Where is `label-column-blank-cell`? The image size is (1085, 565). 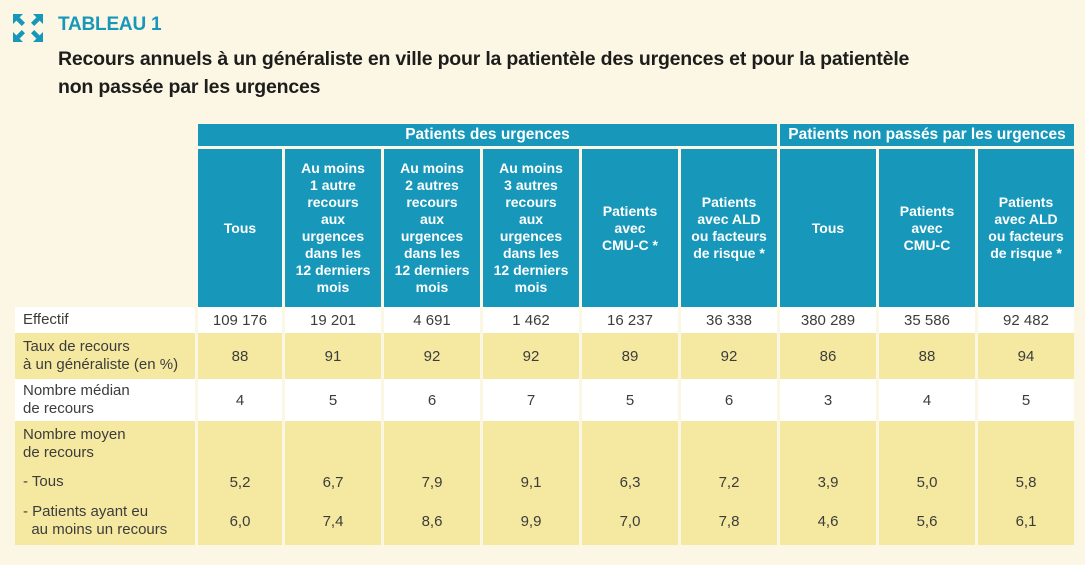 label-column-blank-cell is located at coordinates (105, 228).